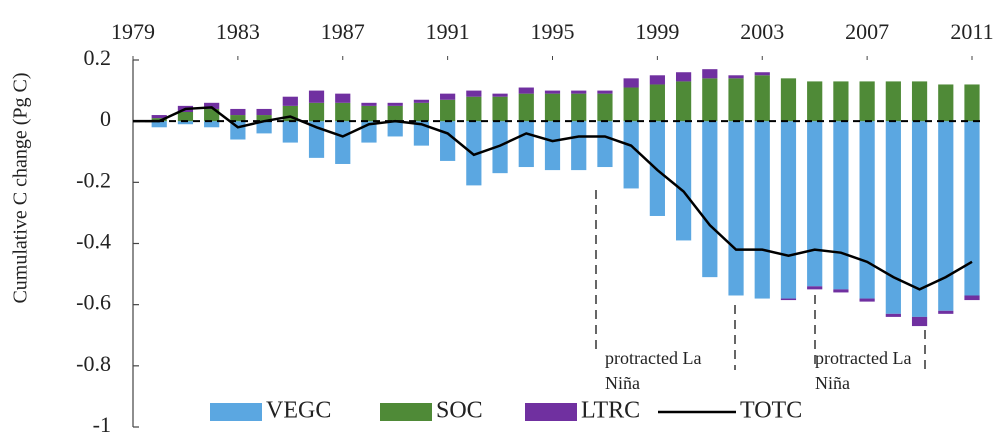 The image size is (1004, 435). Describe the element at coordinates (105, 118) in the screenshot. I see `y-tick-label: 0` at that location.